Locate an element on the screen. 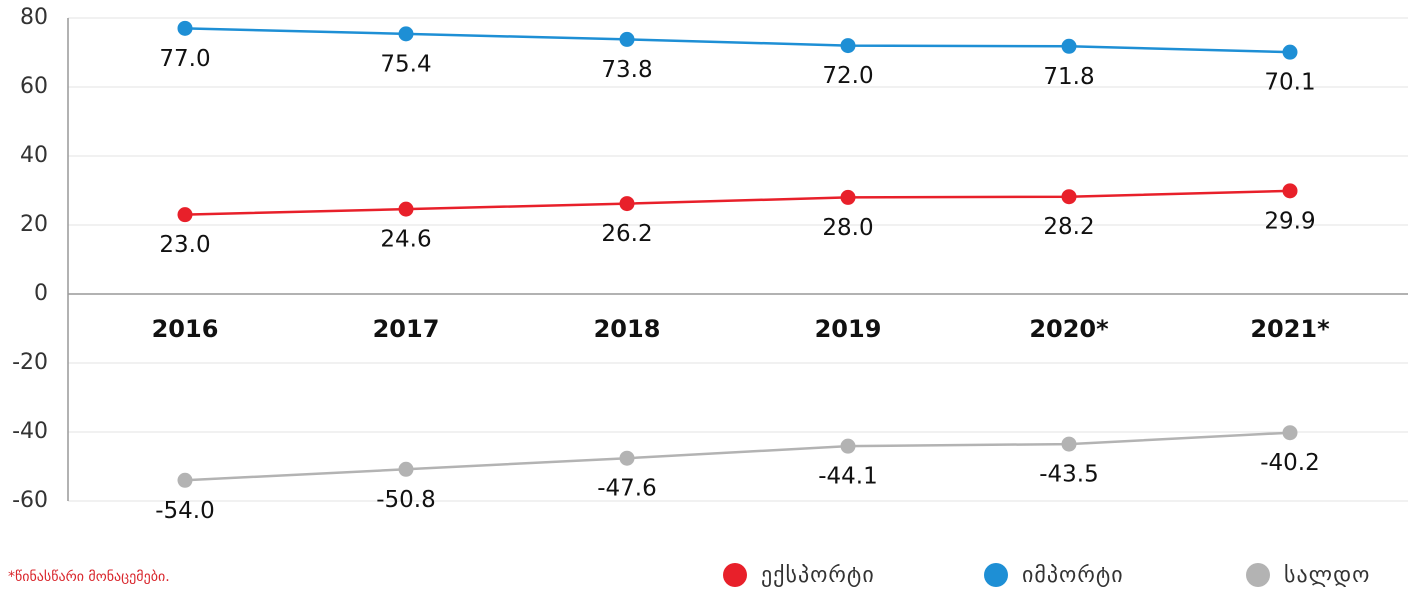 This screenshot has height=589, width=1408. data-label: 26.2 is located at coordinates (626, 234).